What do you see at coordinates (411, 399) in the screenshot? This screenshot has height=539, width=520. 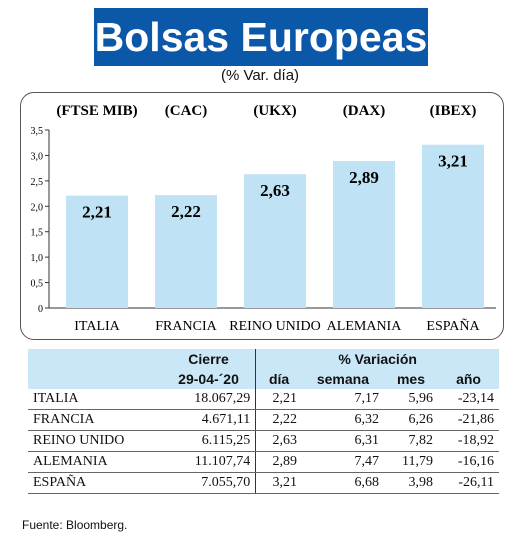 I see `cell-mes: 5,96` at bounding box center [411, 399].